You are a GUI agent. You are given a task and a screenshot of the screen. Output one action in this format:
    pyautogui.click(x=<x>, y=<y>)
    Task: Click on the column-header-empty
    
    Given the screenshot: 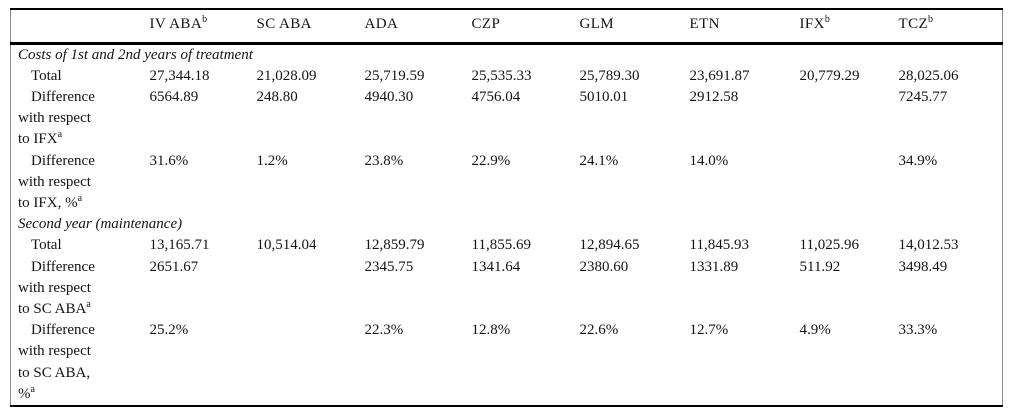 What is the action you would take?
    pyautogui.click(x=79, y=27)
    